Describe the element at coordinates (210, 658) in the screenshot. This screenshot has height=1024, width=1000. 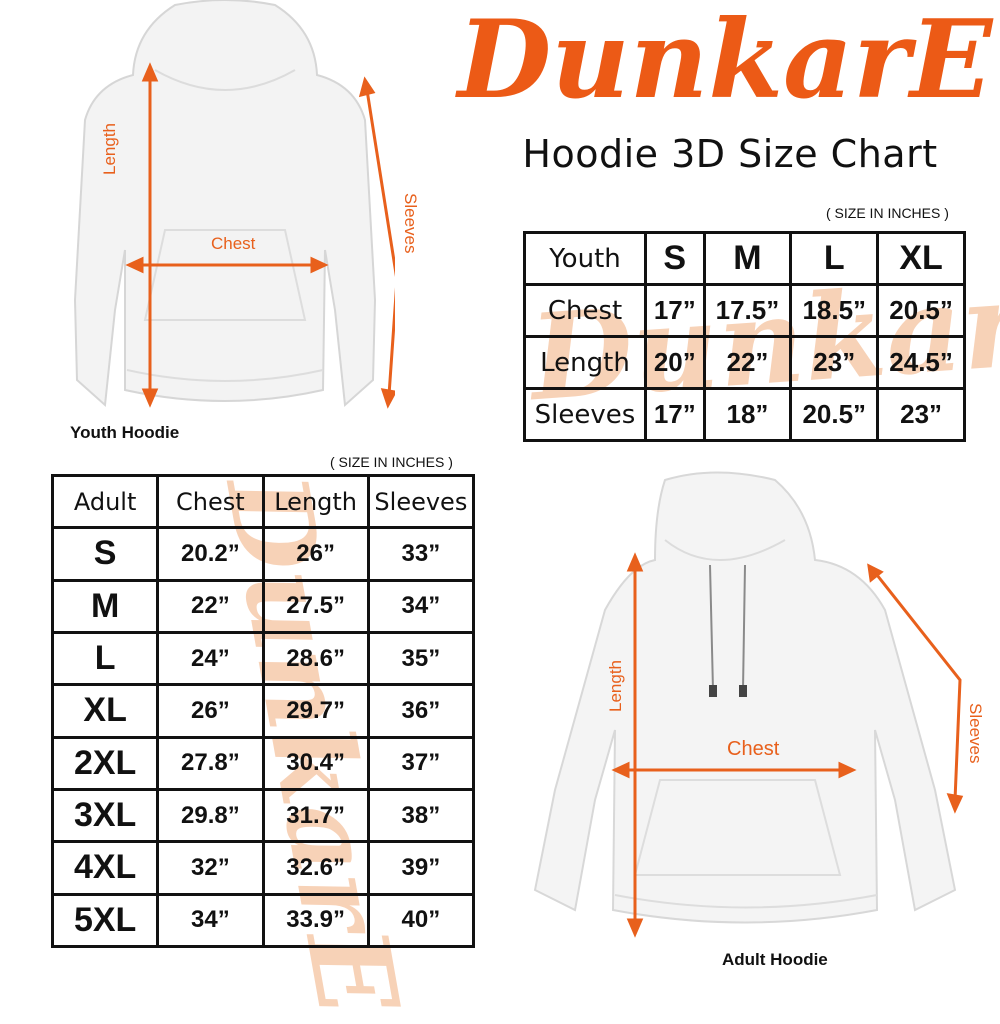
I see `adult-value-cell: 24”` at that location.